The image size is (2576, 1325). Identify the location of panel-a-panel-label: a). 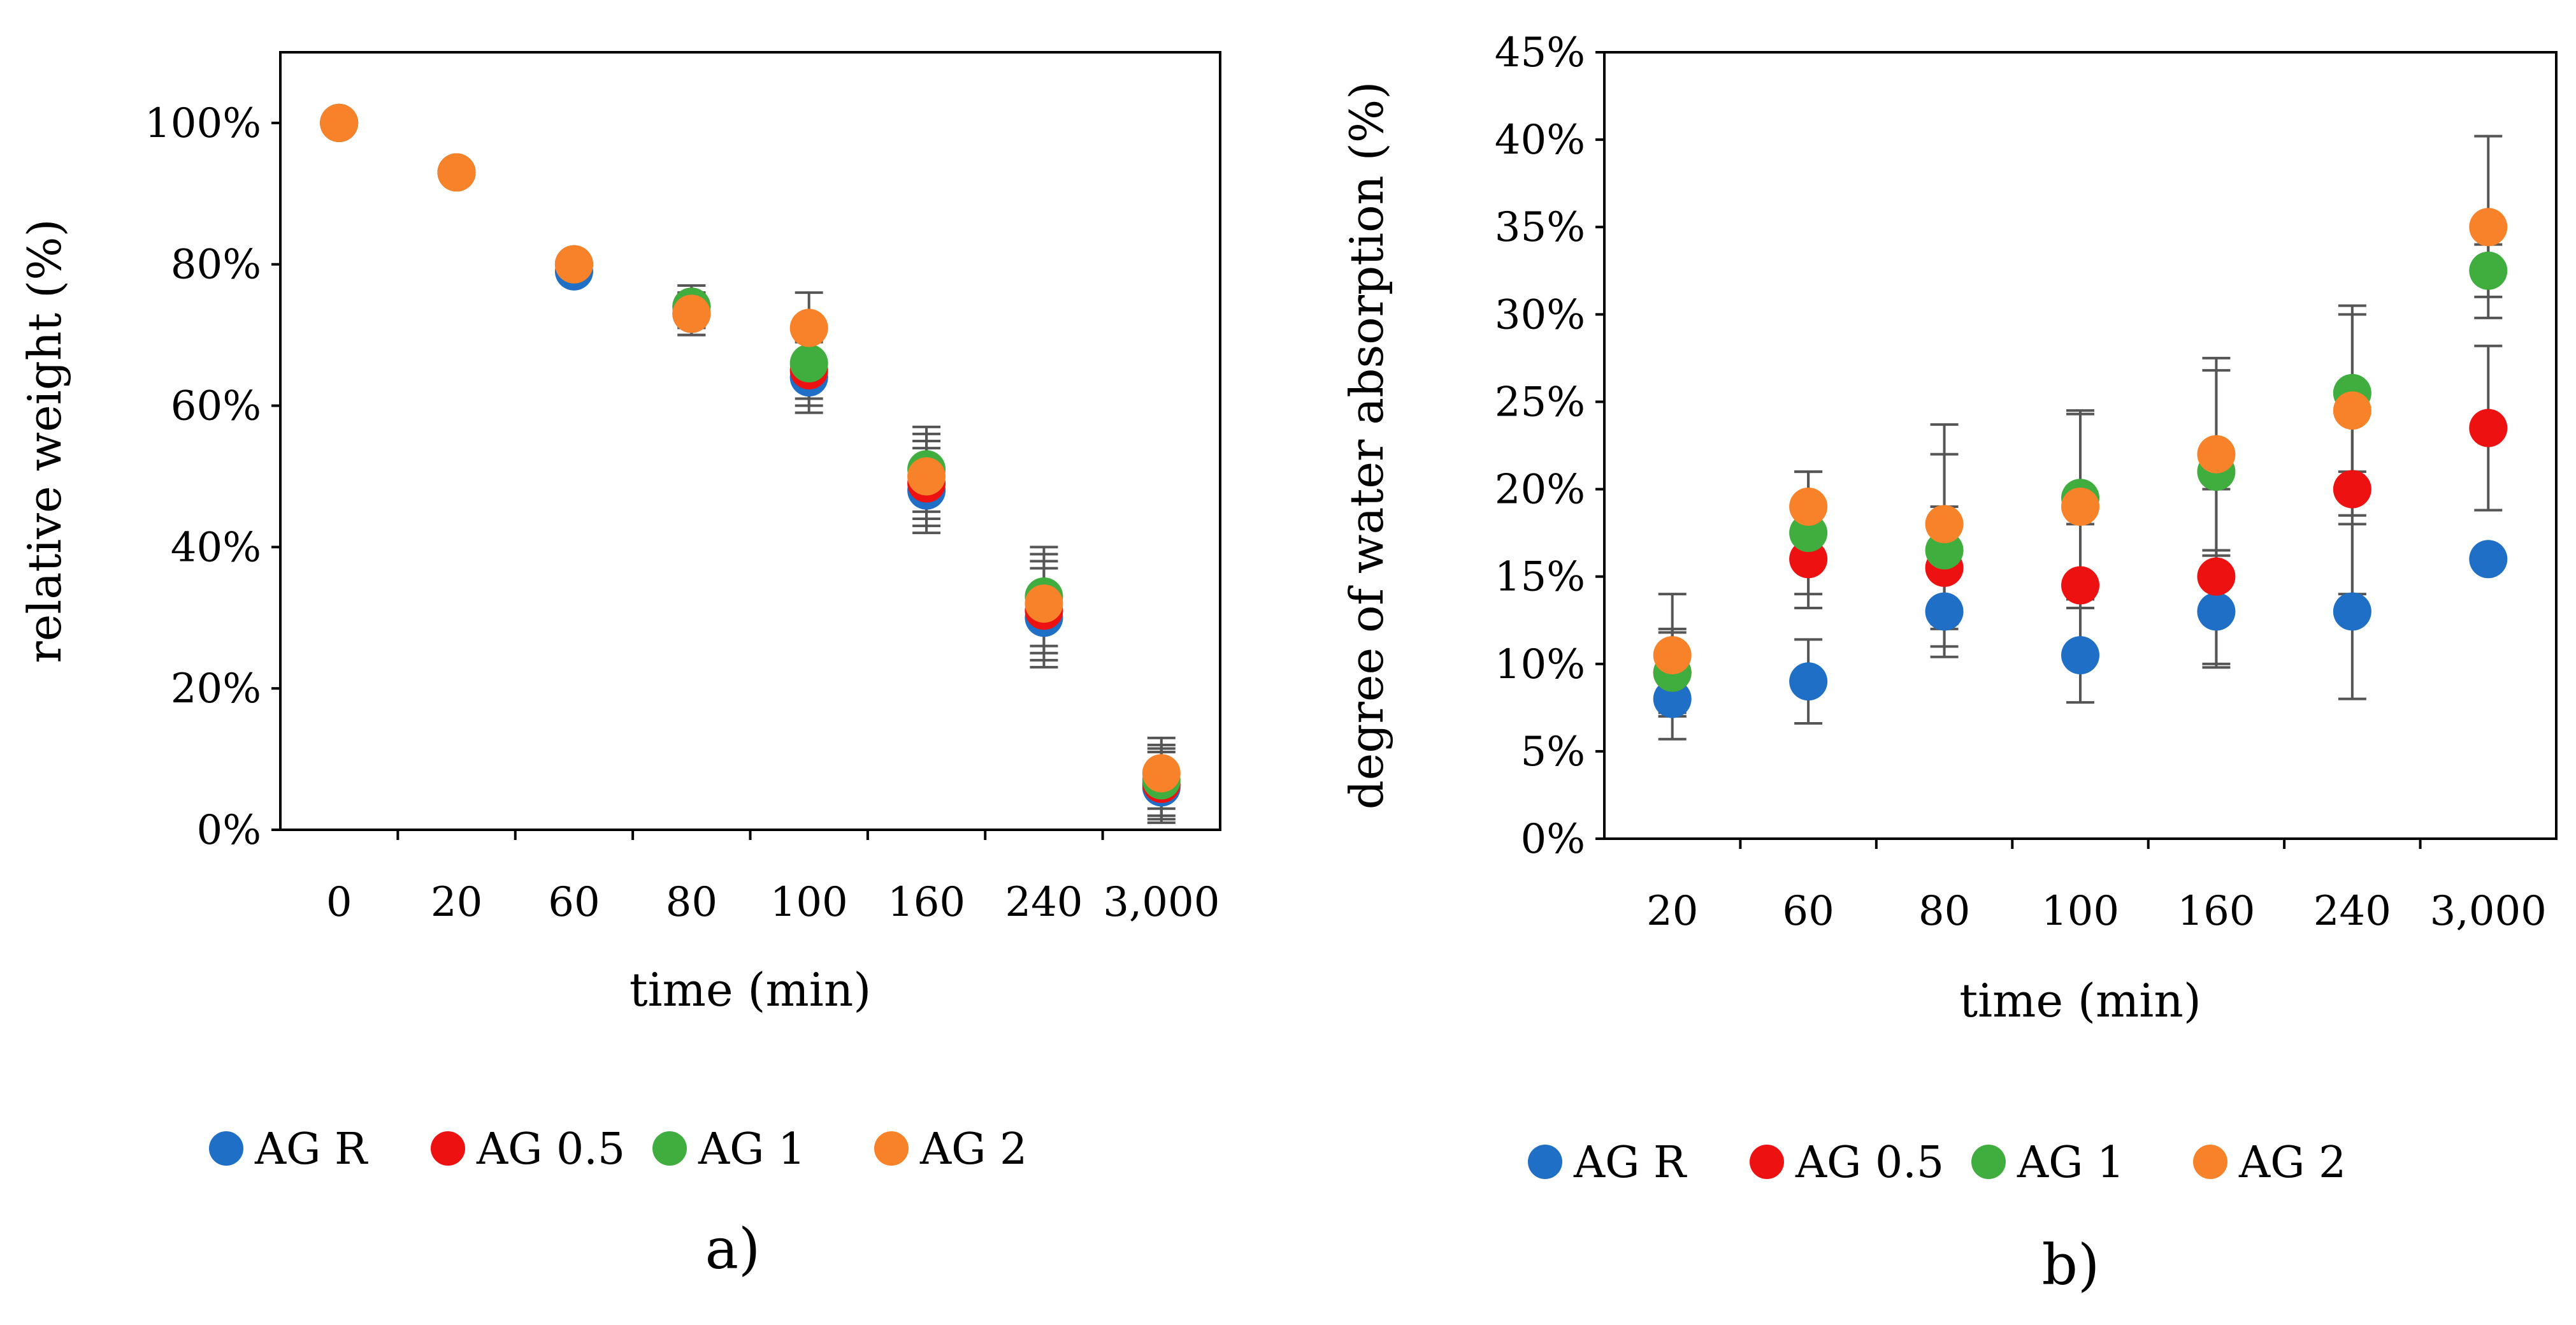
(733, 1249).